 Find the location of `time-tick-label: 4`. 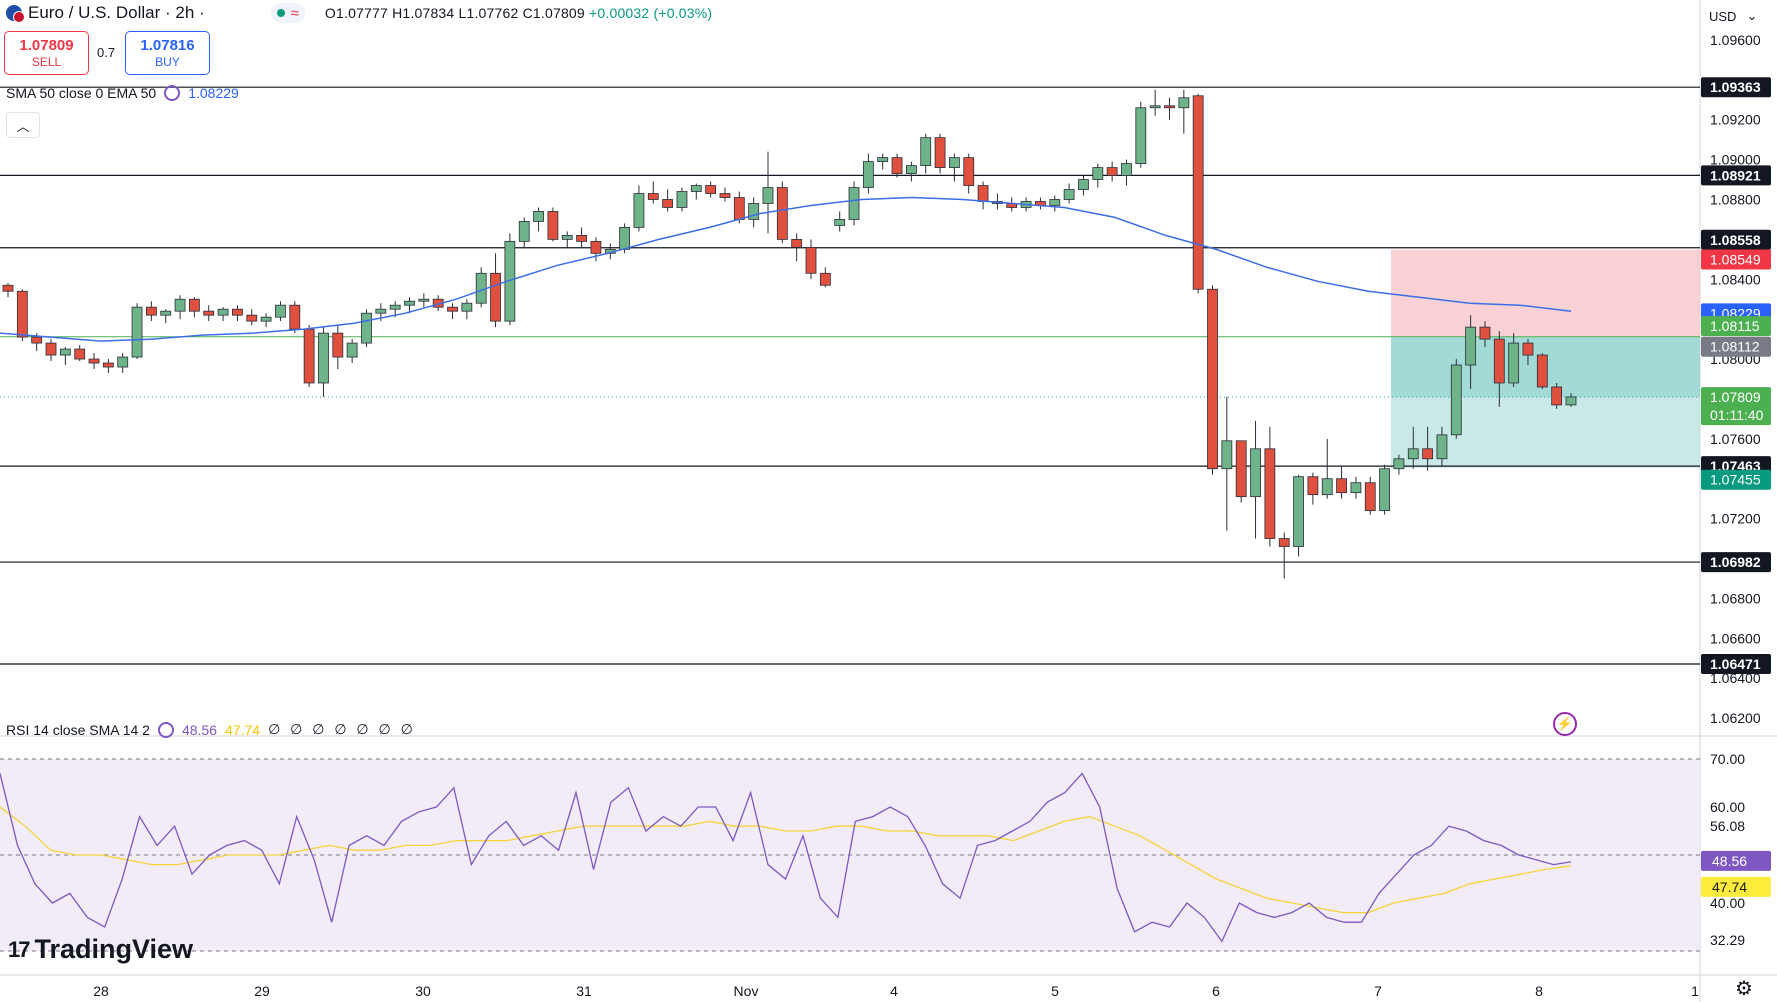

time-tick-label: 4 is located at coordinates (894, 991).